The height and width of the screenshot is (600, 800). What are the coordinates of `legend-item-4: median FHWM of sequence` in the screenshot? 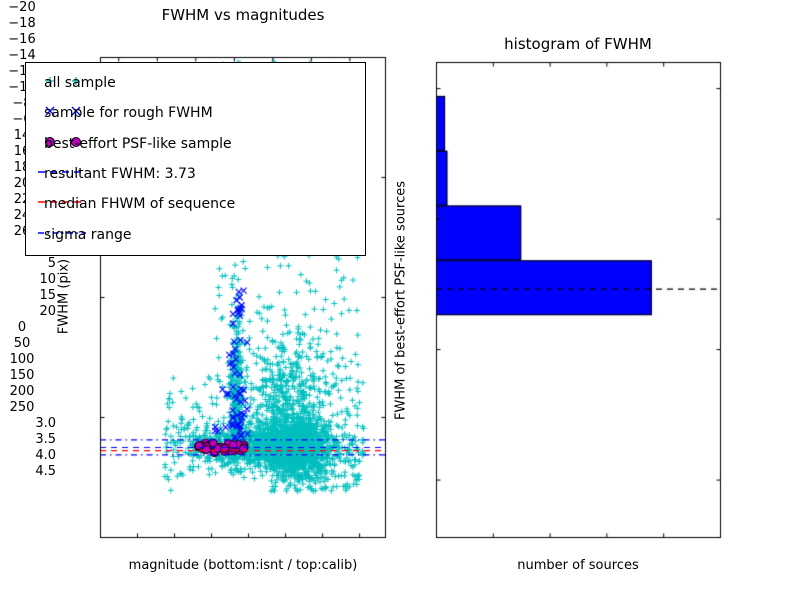 It's located at (195, 204).